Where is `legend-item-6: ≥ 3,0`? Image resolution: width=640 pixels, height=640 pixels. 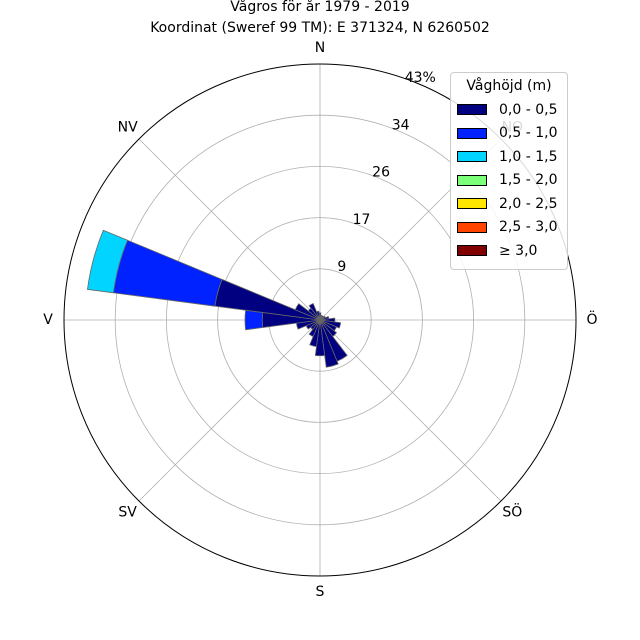 legend-item-6: ≥ 3,0 is located at coordinates (509, 251).